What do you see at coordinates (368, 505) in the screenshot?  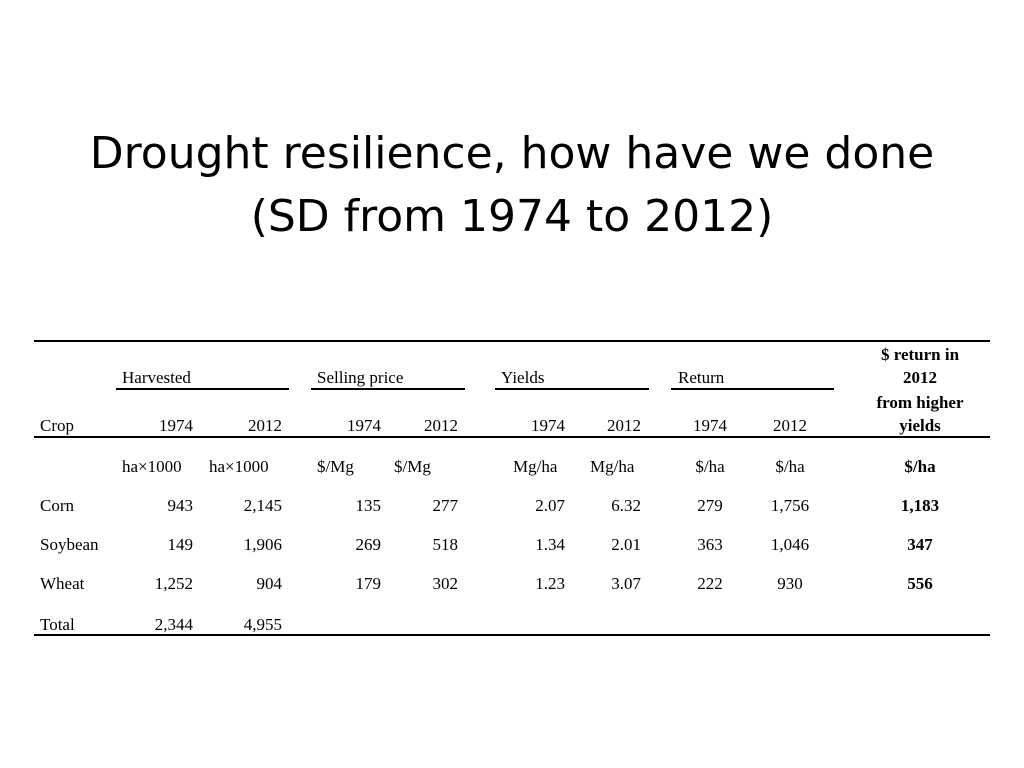 I see `cell-price-1974: 135` at bounding box center [368, 505].